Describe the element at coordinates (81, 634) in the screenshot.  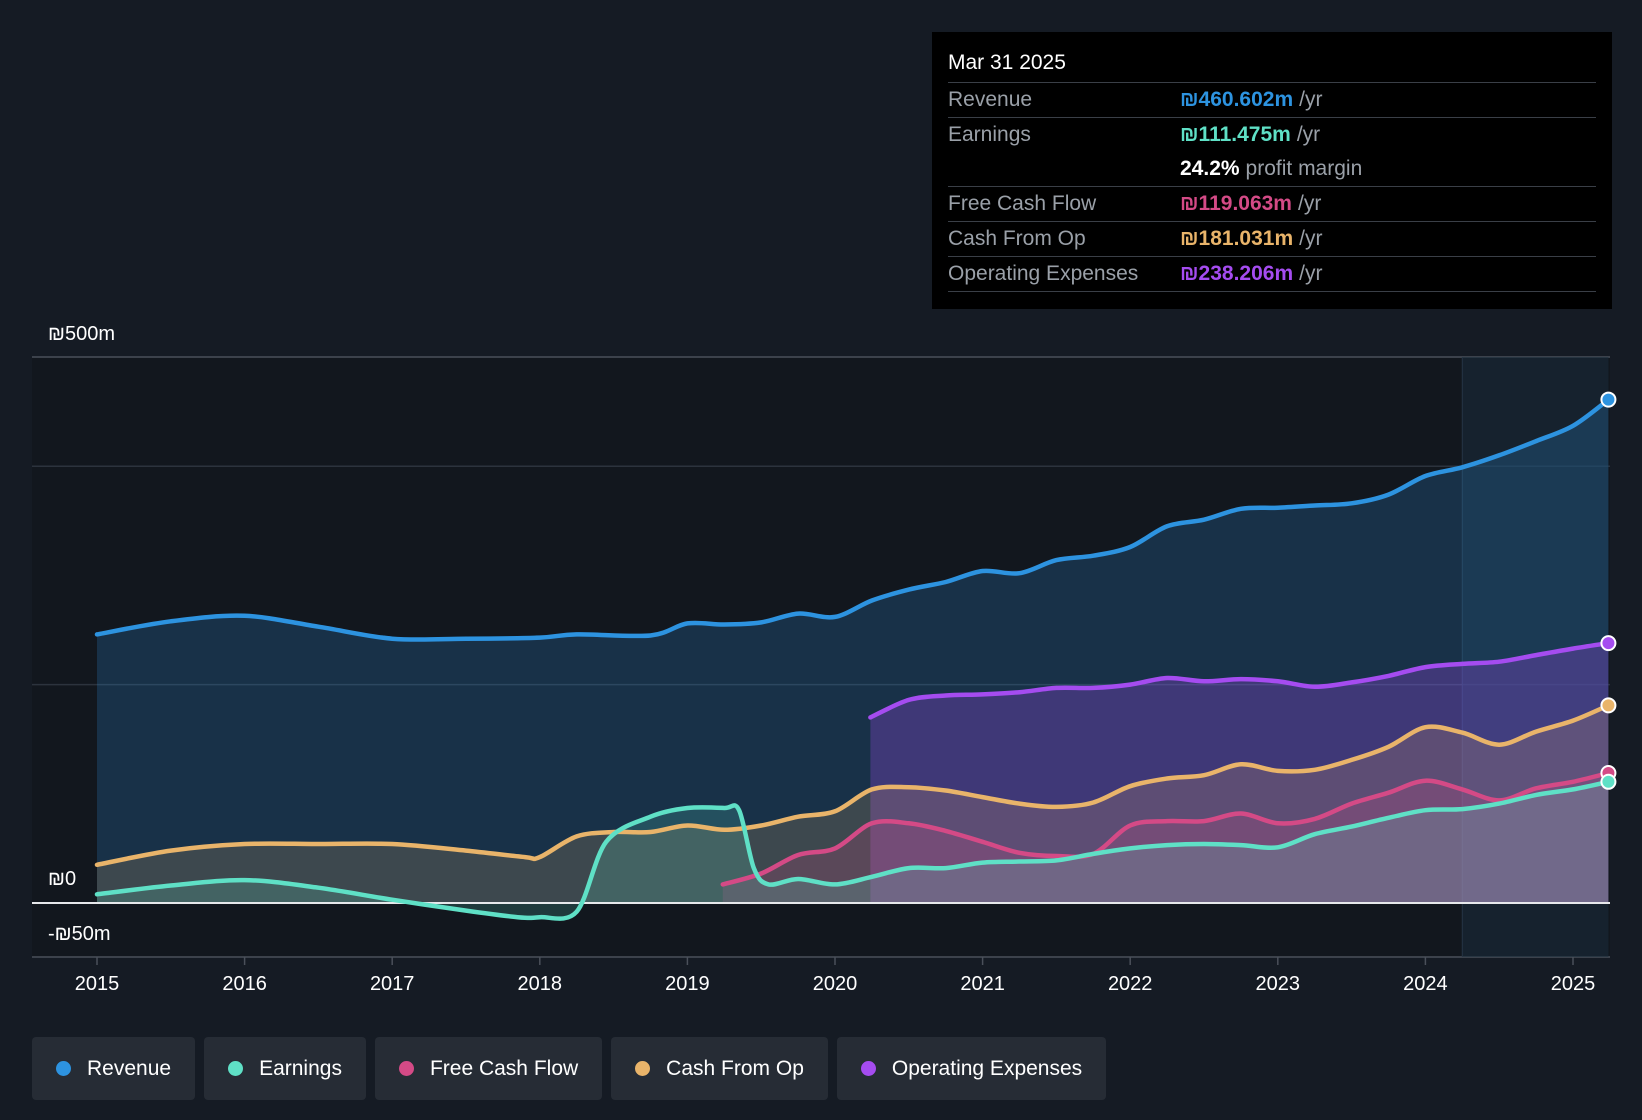
I see `y-axis-labels: ₪500m ₪0 -₪50m` at that location.